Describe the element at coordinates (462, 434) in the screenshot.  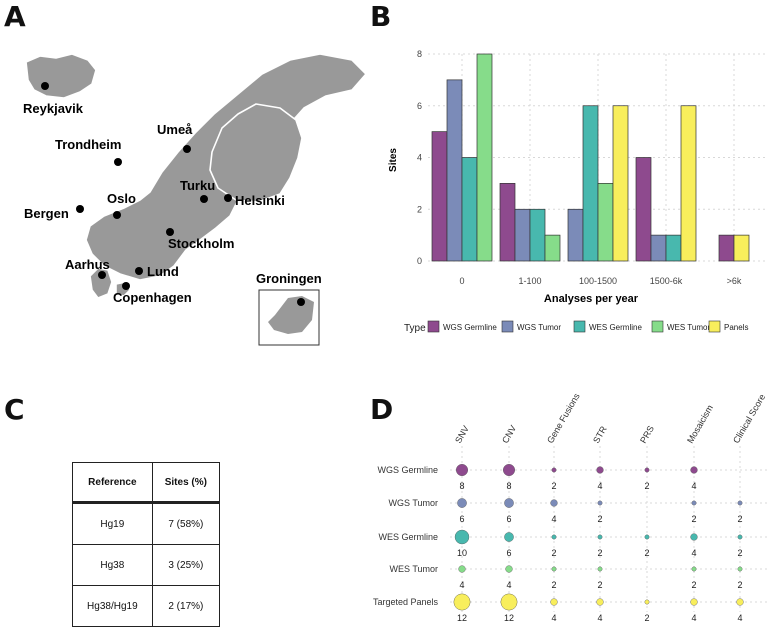
I see `column-label: SNV` at that location.